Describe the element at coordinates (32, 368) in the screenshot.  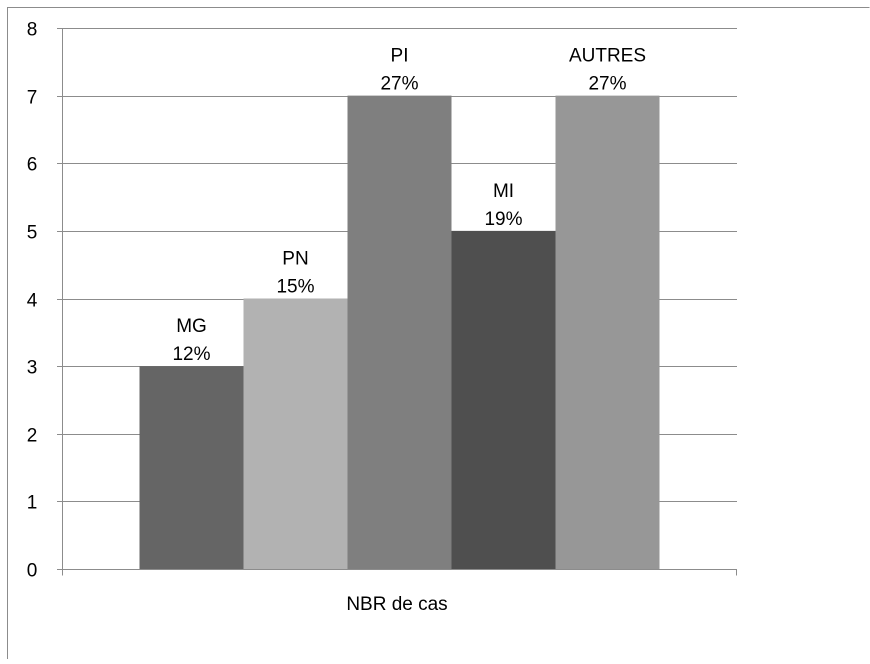
I see `y-tick-label: 3` at that location.